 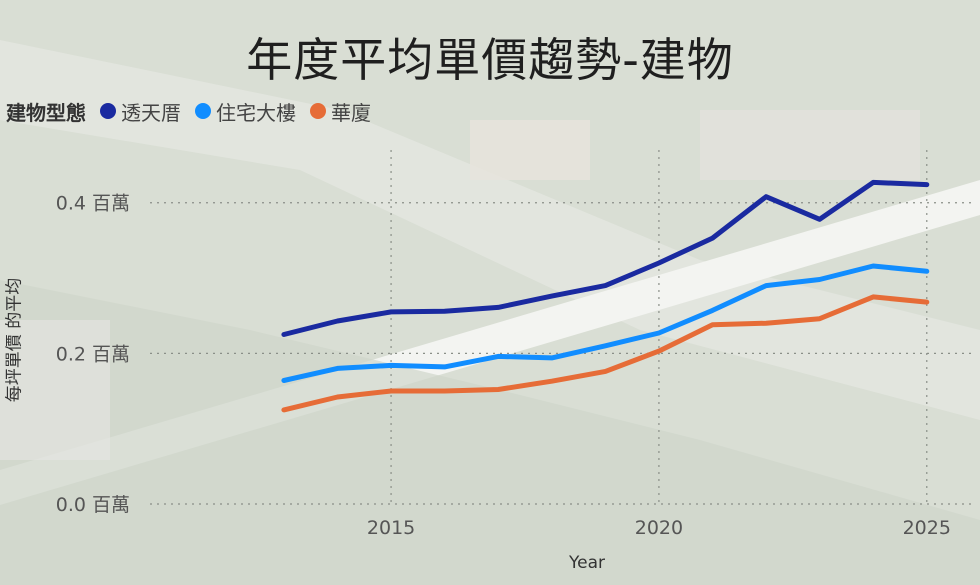 I want to click on x-tick-label: 2020, so click(x=659, y=528).